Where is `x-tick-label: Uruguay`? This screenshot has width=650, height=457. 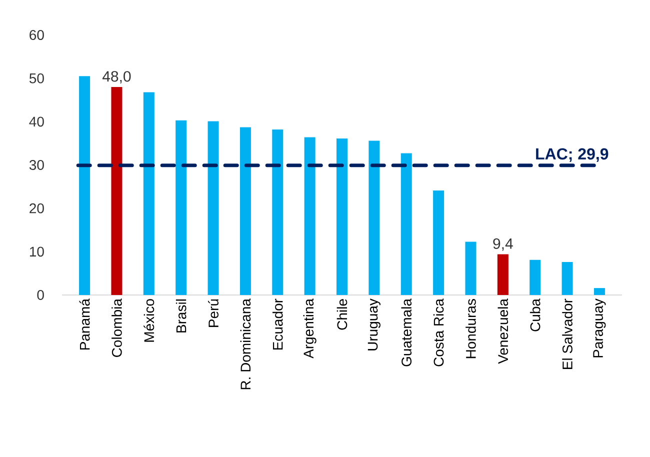 x-tick-label: Uruguay is located at coordinates (374, 324).